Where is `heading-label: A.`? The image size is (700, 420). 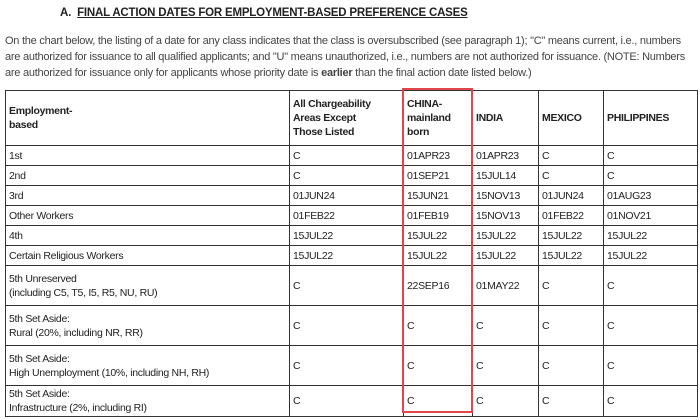
heading-label: A. is located at coordinates (66, 13).